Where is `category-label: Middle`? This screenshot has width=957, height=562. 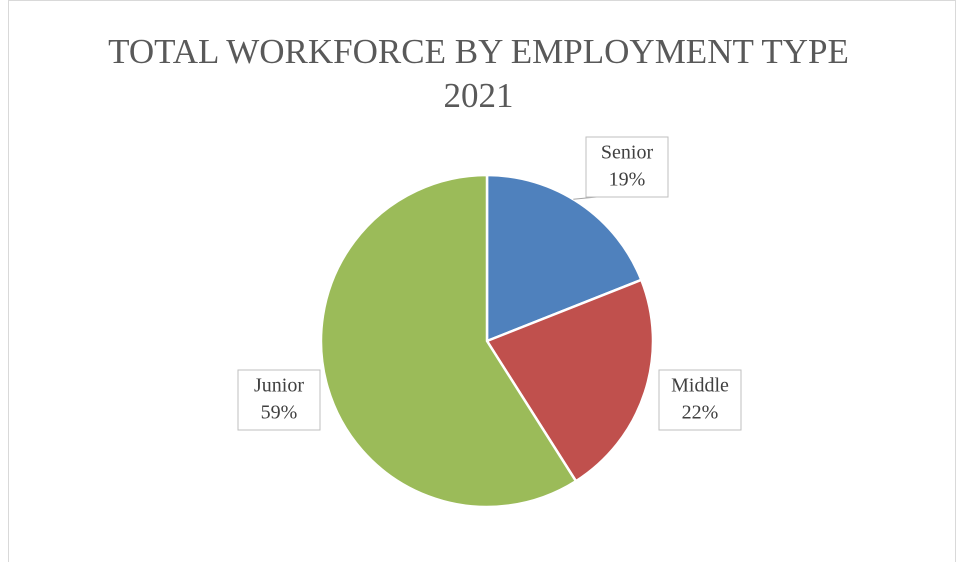 category-label: Middle is located at coordinates (700, 386).